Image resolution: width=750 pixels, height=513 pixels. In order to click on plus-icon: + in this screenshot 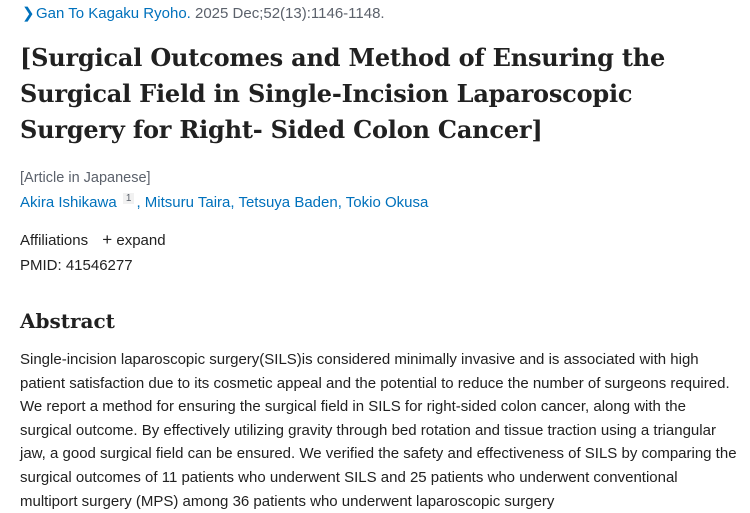, I will do `click(107, 239)`.